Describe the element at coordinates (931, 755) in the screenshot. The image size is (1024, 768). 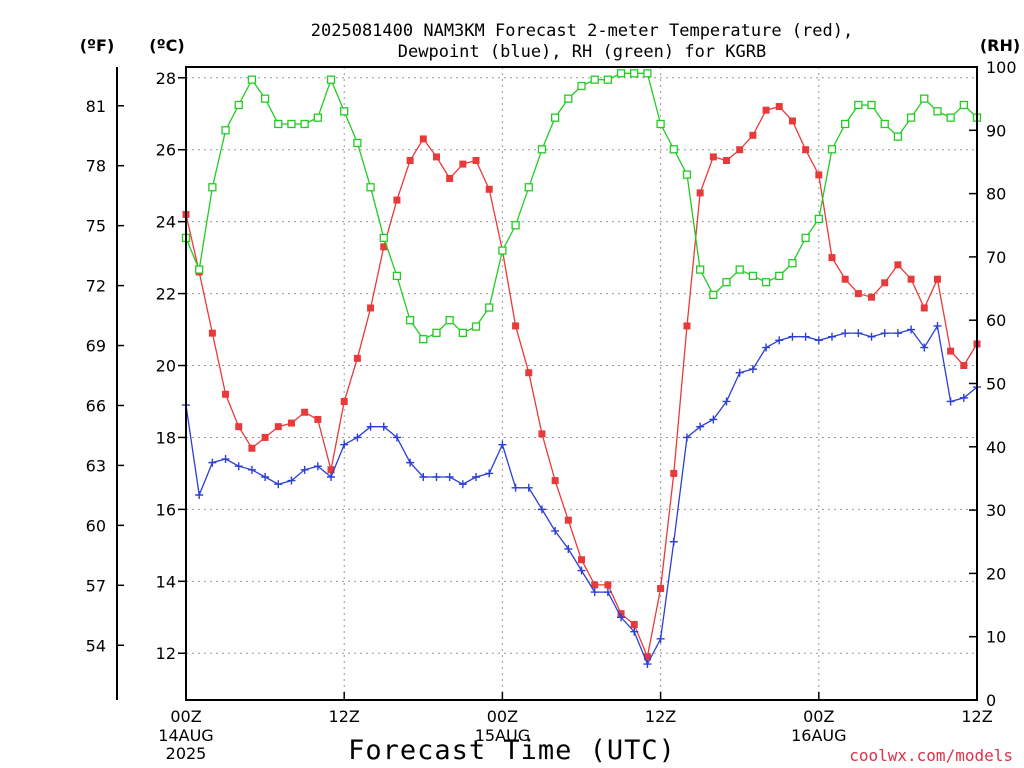
I see `credit-link: coolwx.com/models` at that location.